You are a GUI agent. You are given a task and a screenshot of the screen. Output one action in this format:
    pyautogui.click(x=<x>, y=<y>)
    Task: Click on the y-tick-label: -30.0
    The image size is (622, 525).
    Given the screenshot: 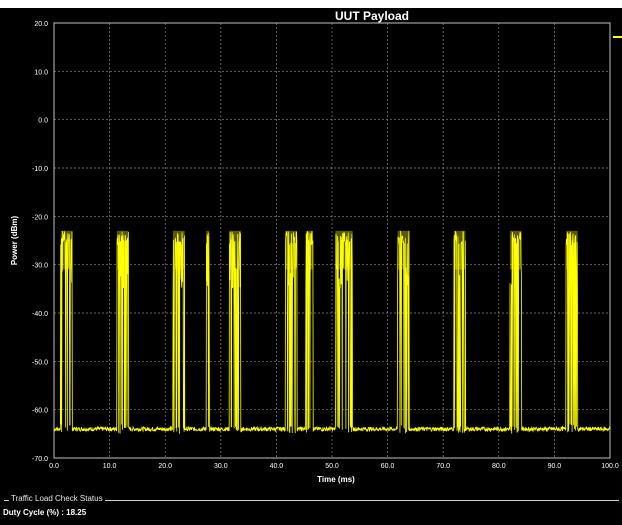 What is the action you would take?
    pyautogui.click(x=40, y=266)
    